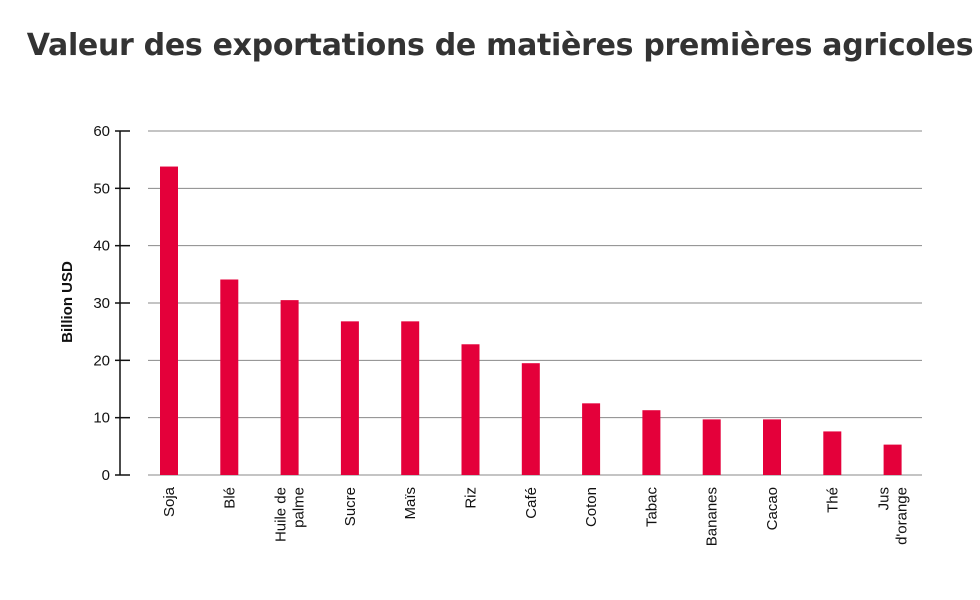 The image size is (980, 600). Describe the element at coordinates (101, 418) in the screenshot. I see `y-tick-label: 10` at that location.